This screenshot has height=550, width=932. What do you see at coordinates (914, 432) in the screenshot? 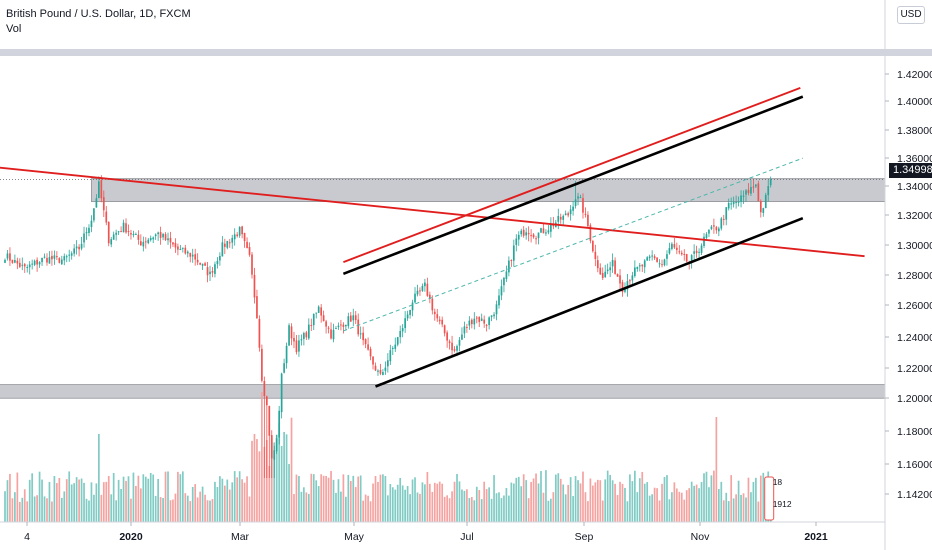
I see `price-tick-label: 1.18000` at bounding box center [914, 432].